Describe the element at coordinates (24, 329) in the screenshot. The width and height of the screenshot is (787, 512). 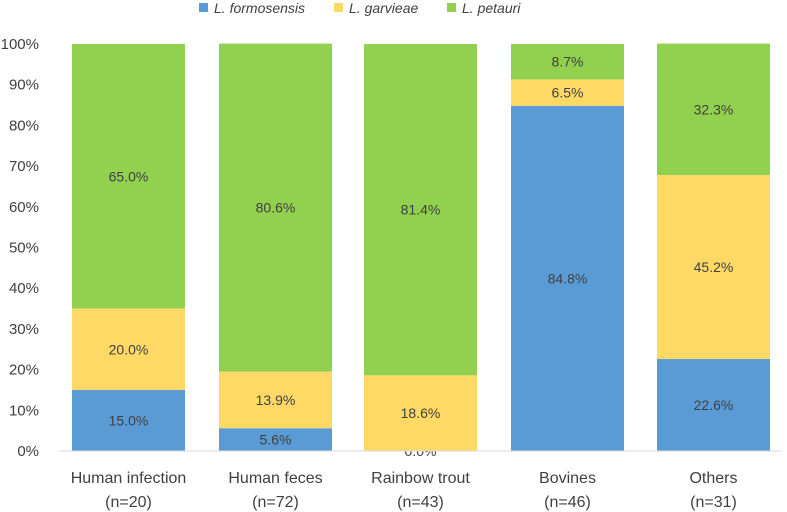
I see `y-tick-label: 30%` at that location.